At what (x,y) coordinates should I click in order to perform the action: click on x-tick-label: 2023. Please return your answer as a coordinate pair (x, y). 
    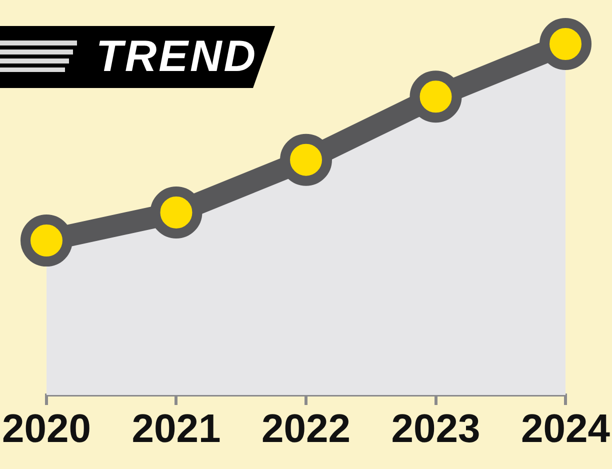
    Looking at the image, I should click on (435, 429).